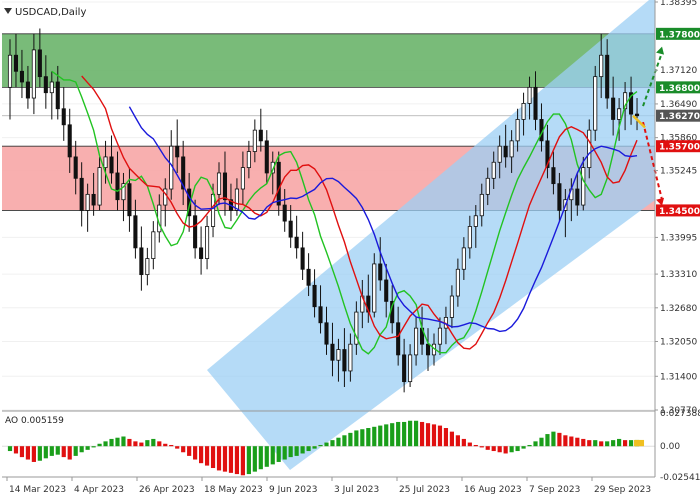 This screenshot has height=504, width=700. Describe the element at coordinates (678, 71) in the screenshot. I see `y-tick-label: 1.37120` at that location.